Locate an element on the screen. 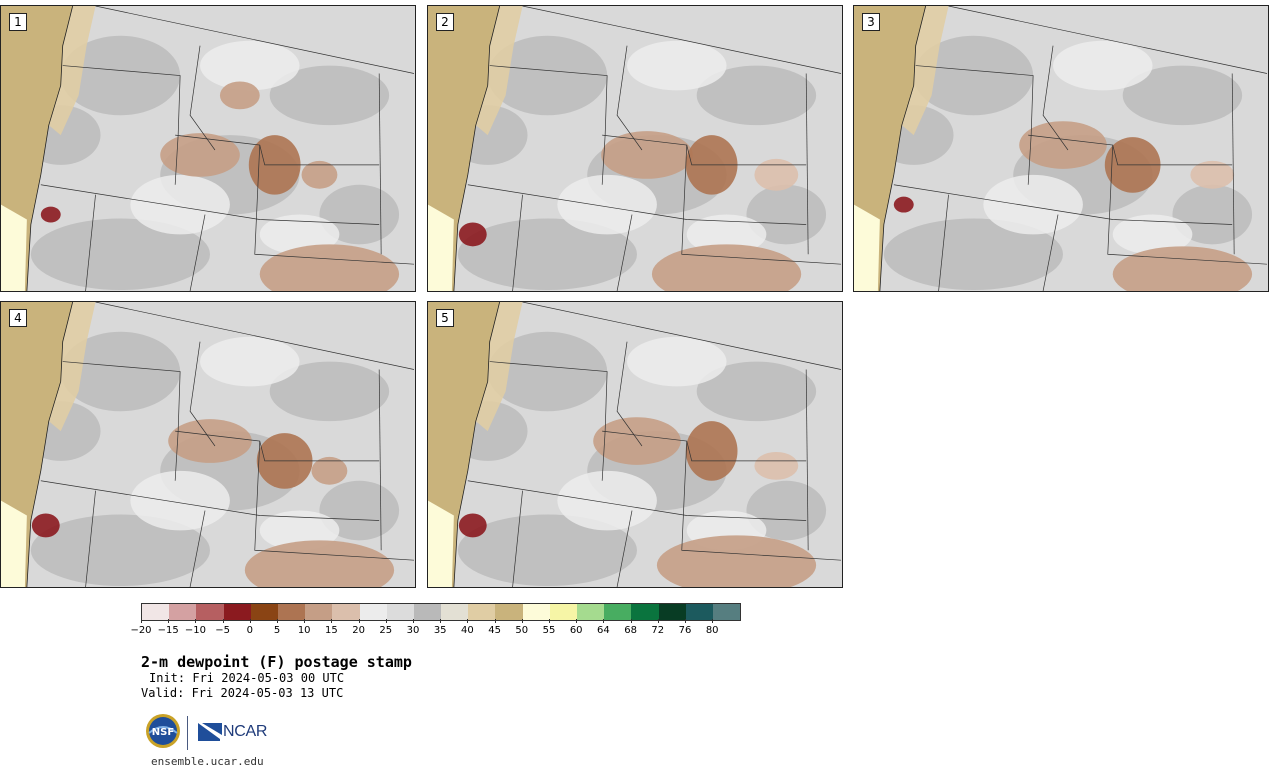 This screenshot has height=773, width=1280. colorbar-tick-label: 0 is located at coordinates (249, 630).